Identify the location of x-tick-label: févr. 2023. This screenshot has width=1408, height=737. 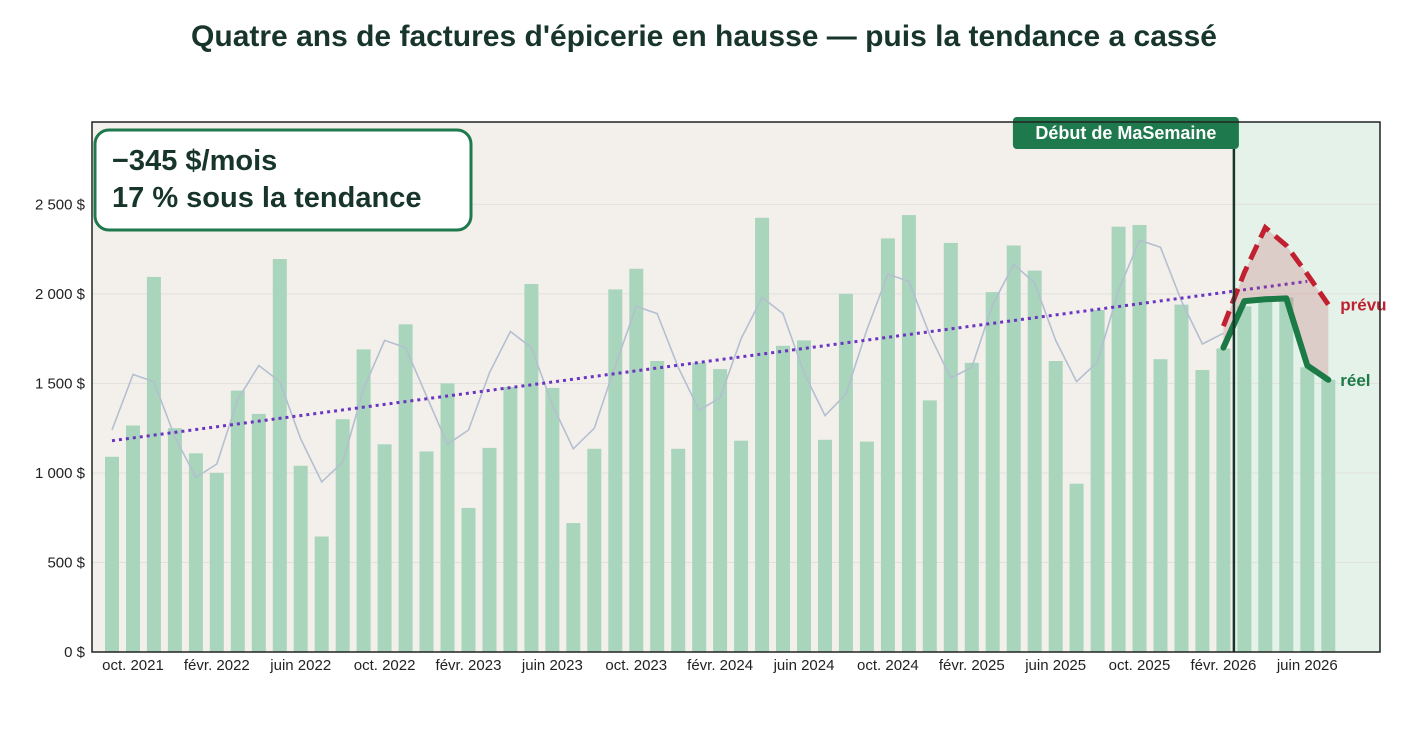
(469, 665).